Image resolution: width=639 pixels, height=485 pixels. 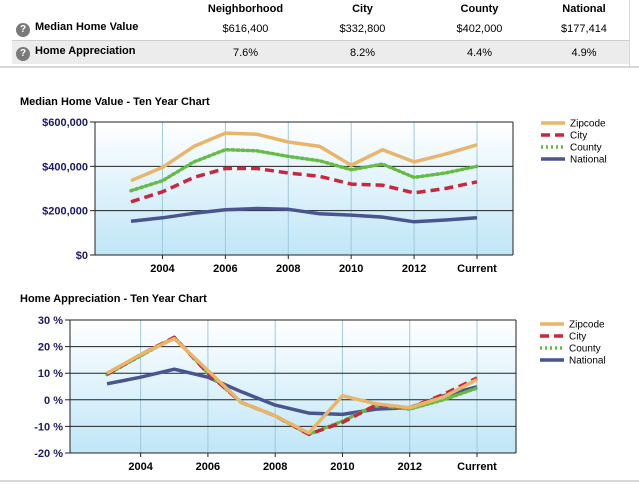 I want to click on bottom-divider, so click(x=319, y=481).